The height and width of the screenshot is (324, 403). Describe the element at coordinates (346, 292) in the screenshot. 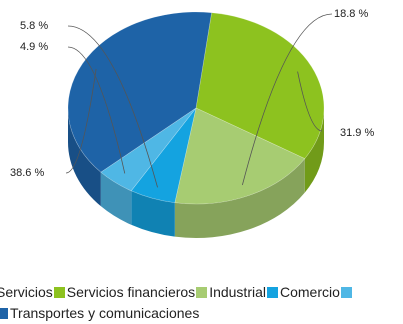

I see `legend-swatch-comercio` at that location.